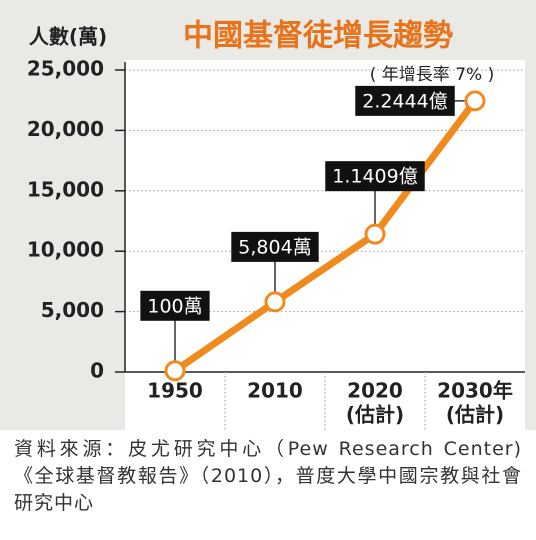 The height and width of the screenshot is (540, 536). I want to click on value-label: 100萬, so click(174, 306).